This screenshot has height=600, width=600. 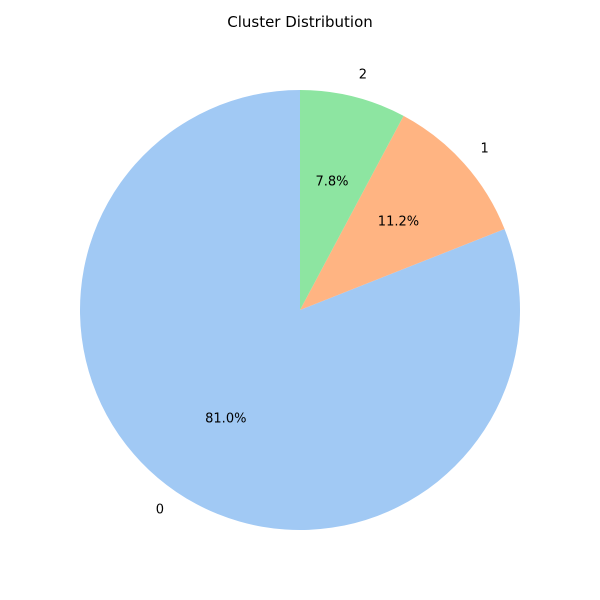 I want to click on slice-category-label-0: 0, so click(x=160, y=510).